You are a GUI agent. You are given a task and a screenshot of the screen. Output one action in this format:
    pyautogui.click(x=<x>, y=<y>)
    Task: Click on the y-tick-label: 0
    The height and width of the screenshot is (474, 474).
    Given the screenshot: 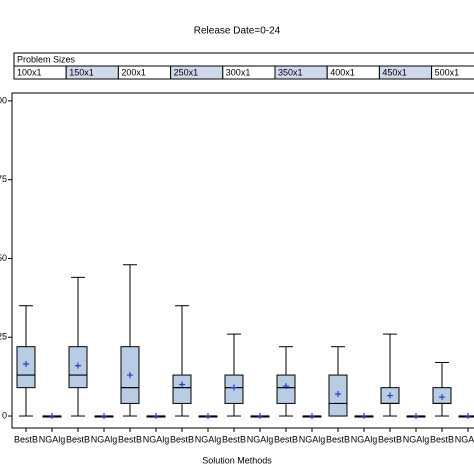 What is the action you would take?
    pyautogui.click(x=4, y=415)
    